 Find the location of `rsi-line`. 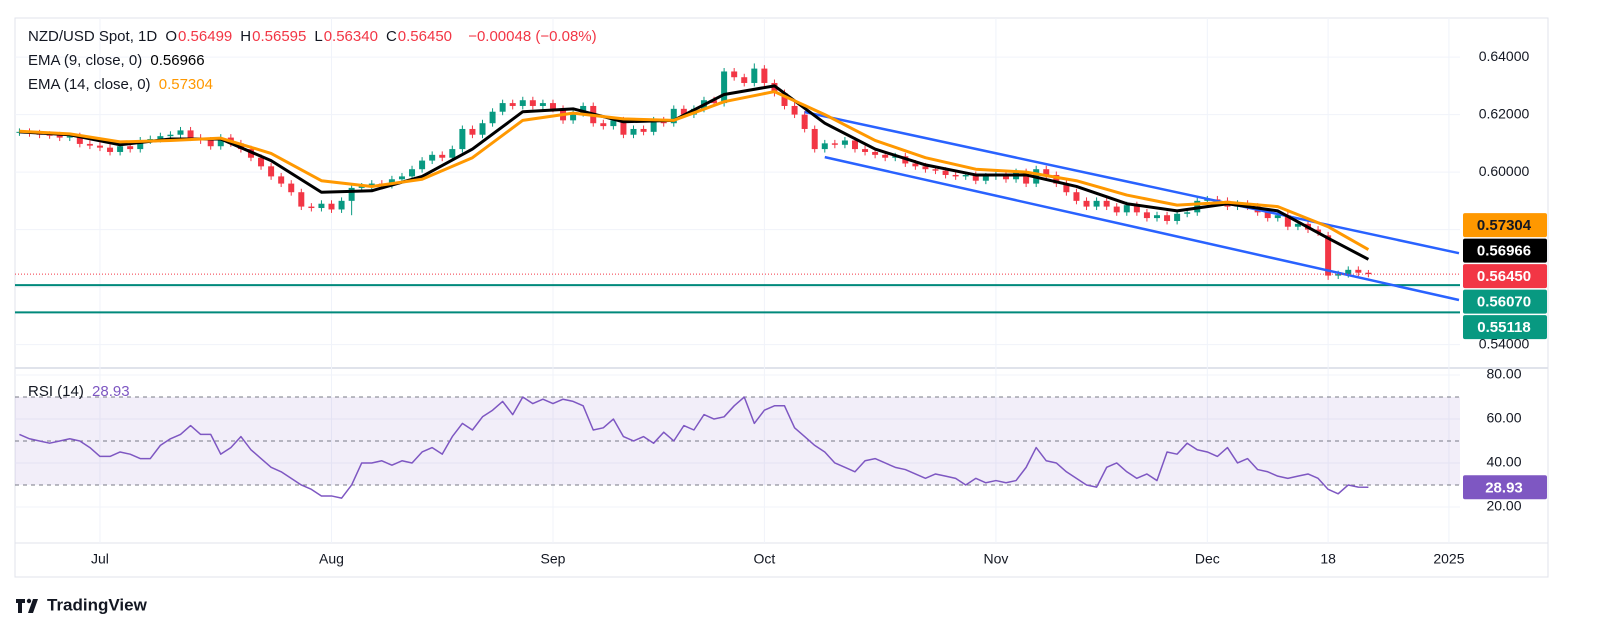

rsi-line is located at coordinates (694, 447).